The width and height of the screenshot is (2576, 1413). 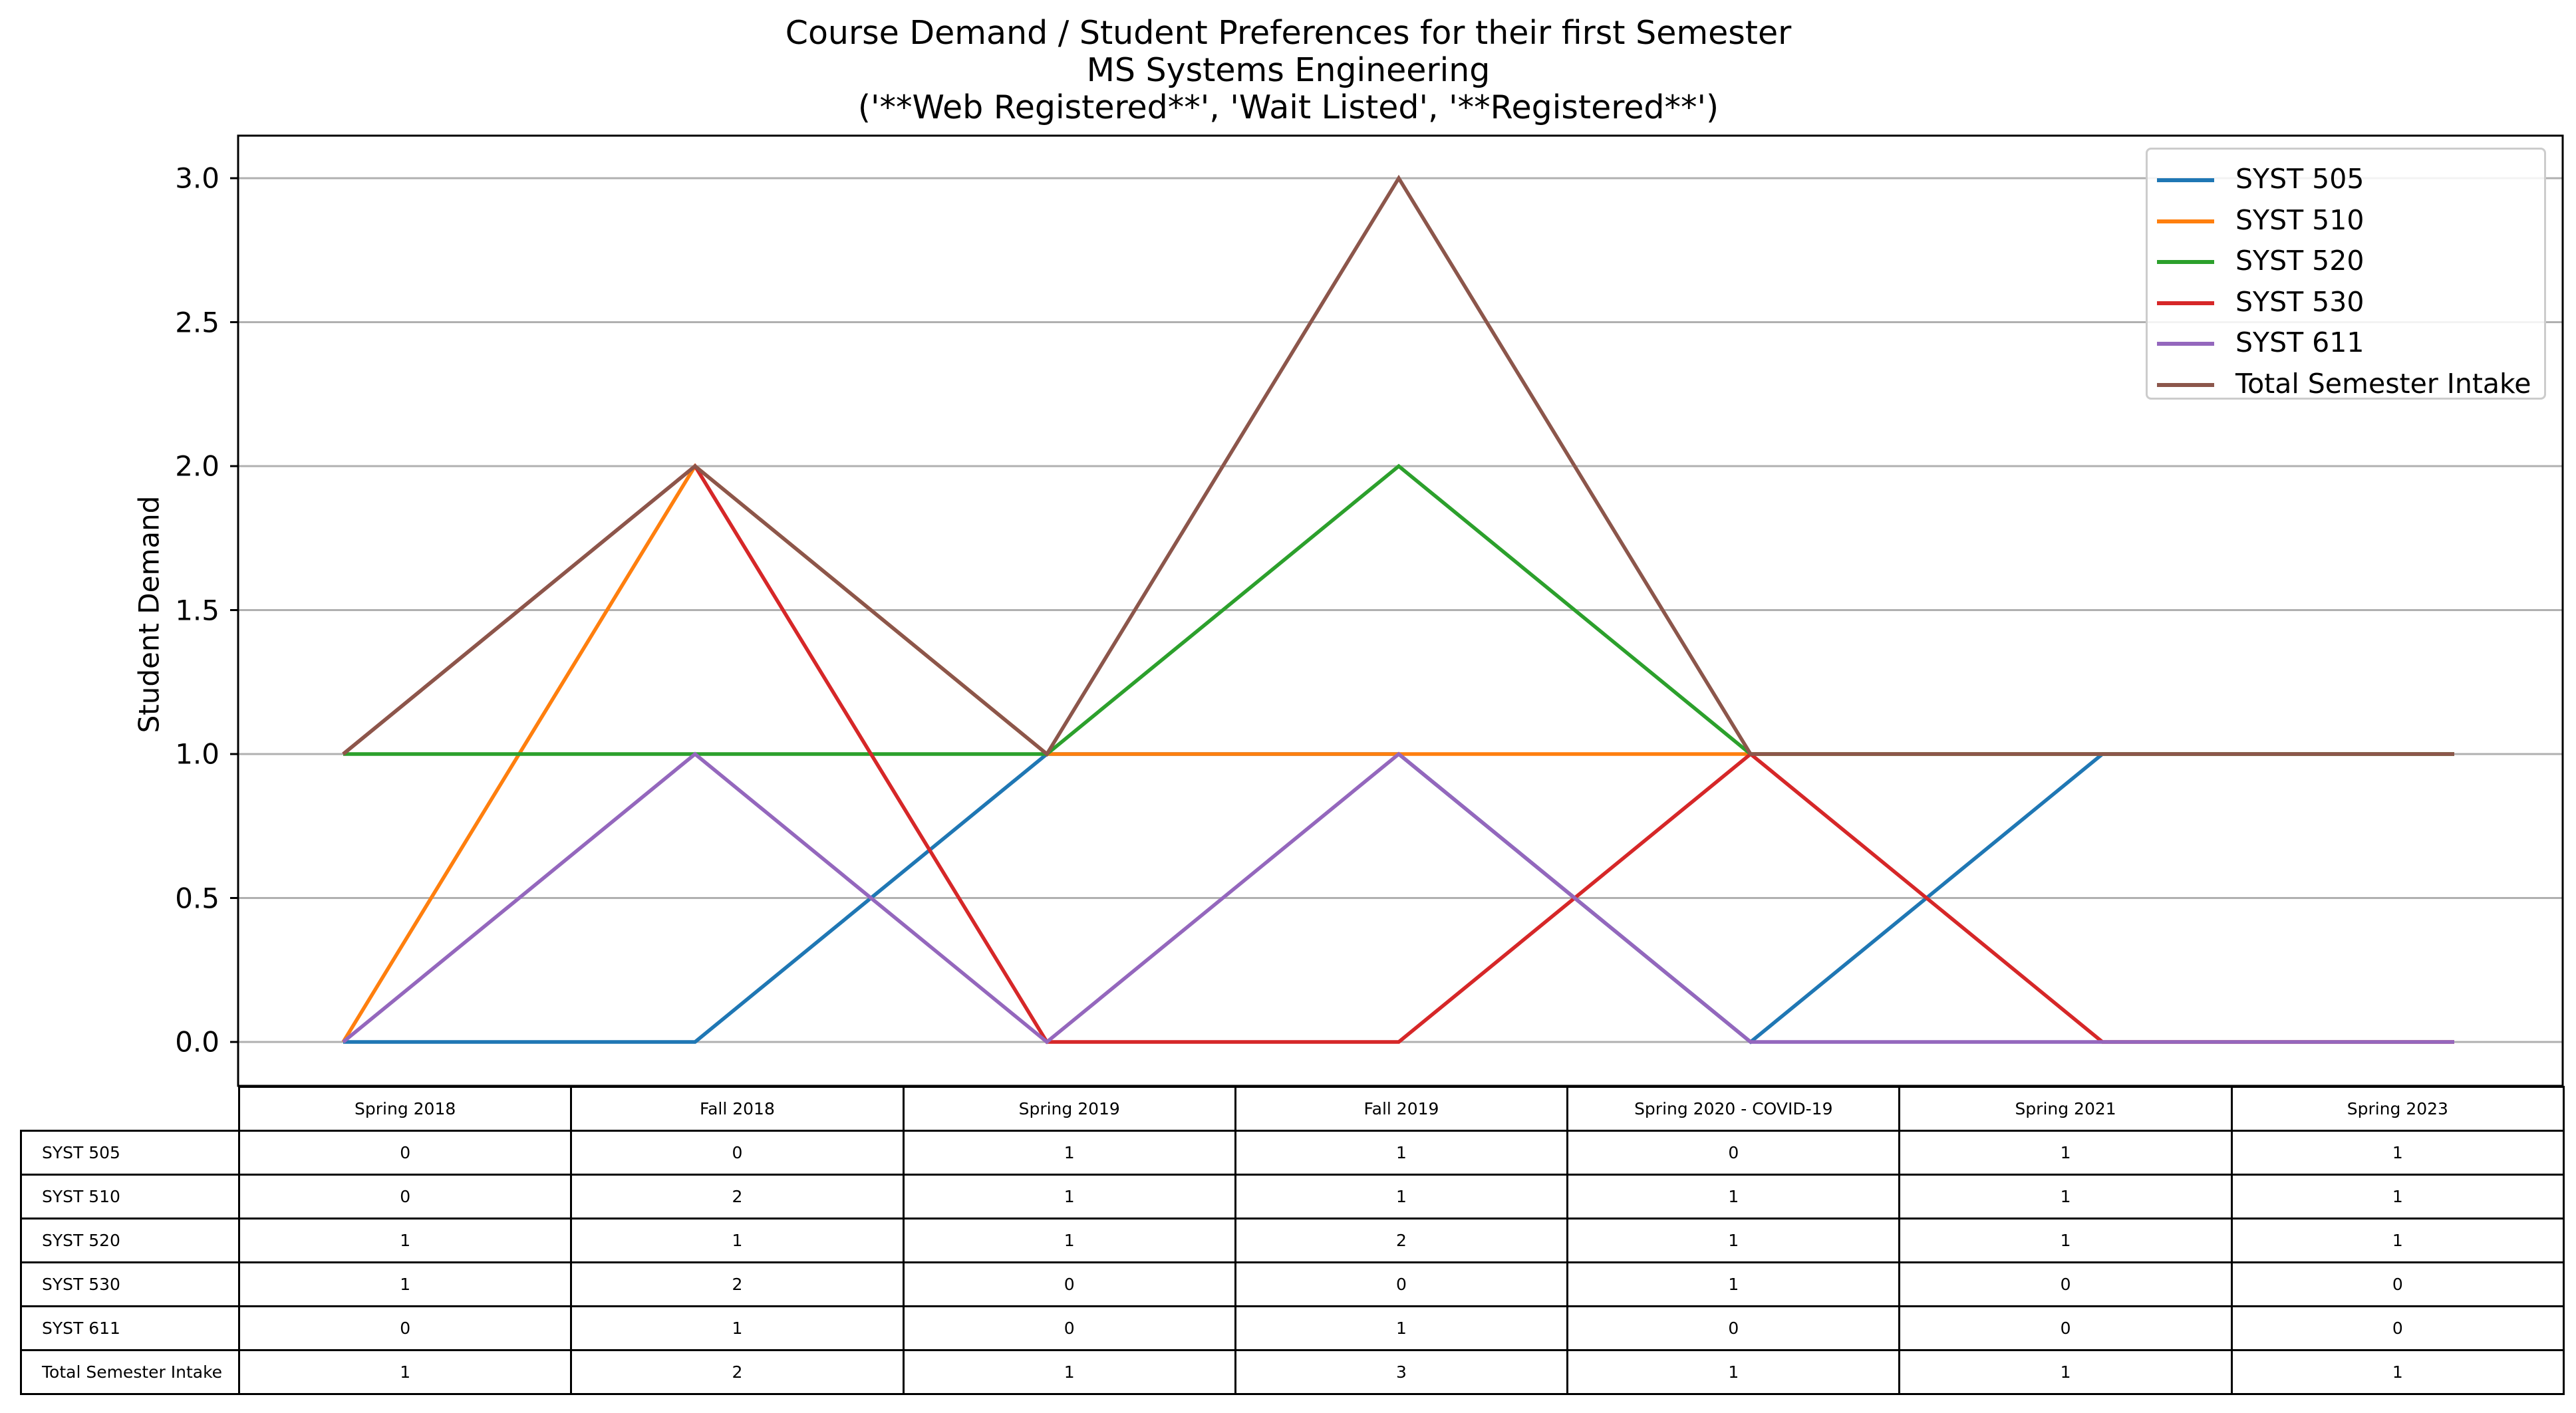 What do you see at coordinates (405, 1109) in the screenshot?
I see `table-column-header: Spring 2018` at bounding box center [405, 1109].